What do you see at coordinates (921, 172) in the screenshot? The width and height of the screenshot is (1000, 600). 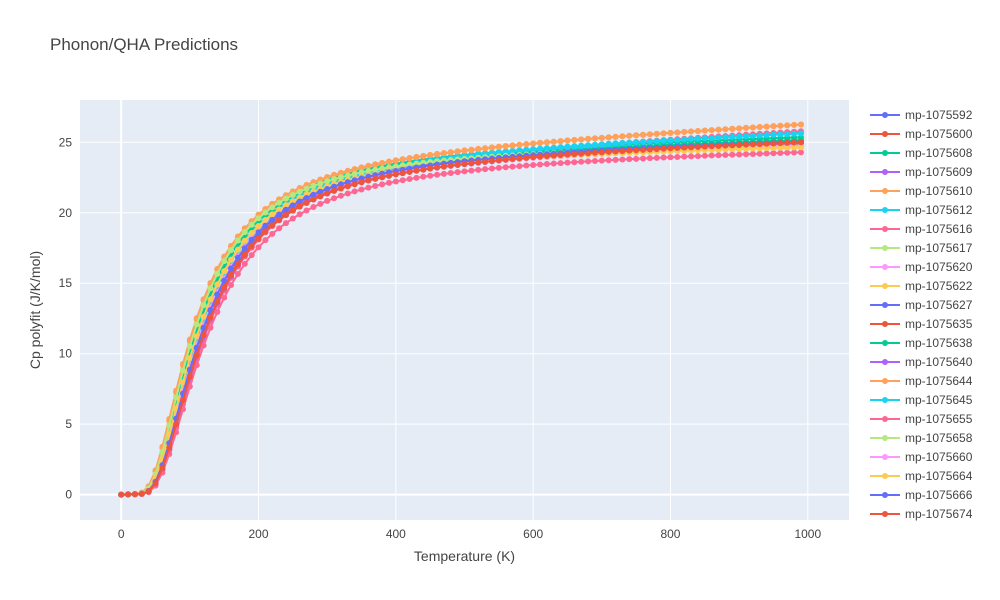 I see `legend-item-mp-1075609: mp-1075609` at bounding box center [921, 172].